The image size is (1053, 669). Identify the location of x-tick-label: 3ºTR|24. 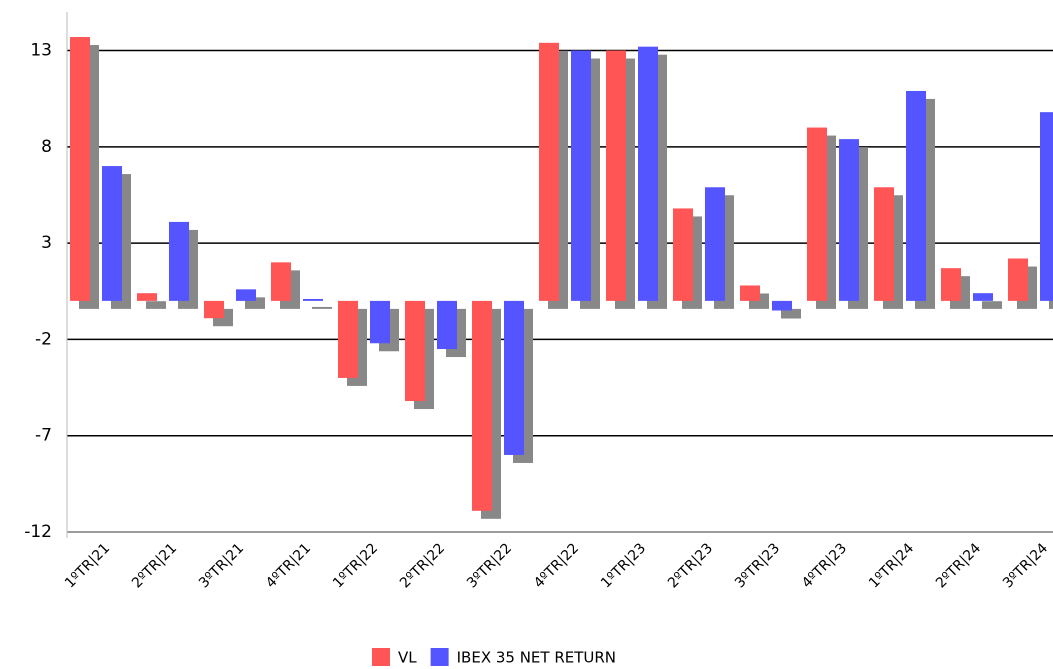
(1025, 565).